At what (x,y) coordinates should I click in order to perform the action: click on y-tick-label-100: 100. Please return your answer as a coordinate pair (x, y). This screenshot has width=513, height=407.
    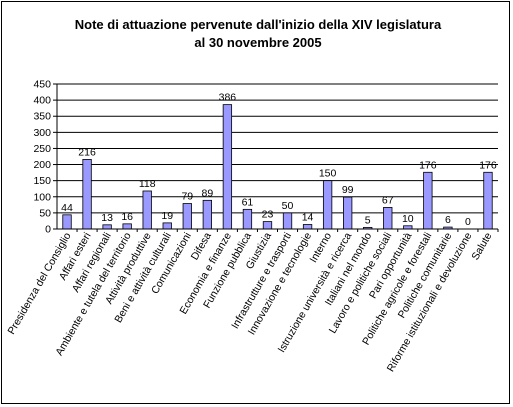
    Looking at the image, I should click on (42, 197).